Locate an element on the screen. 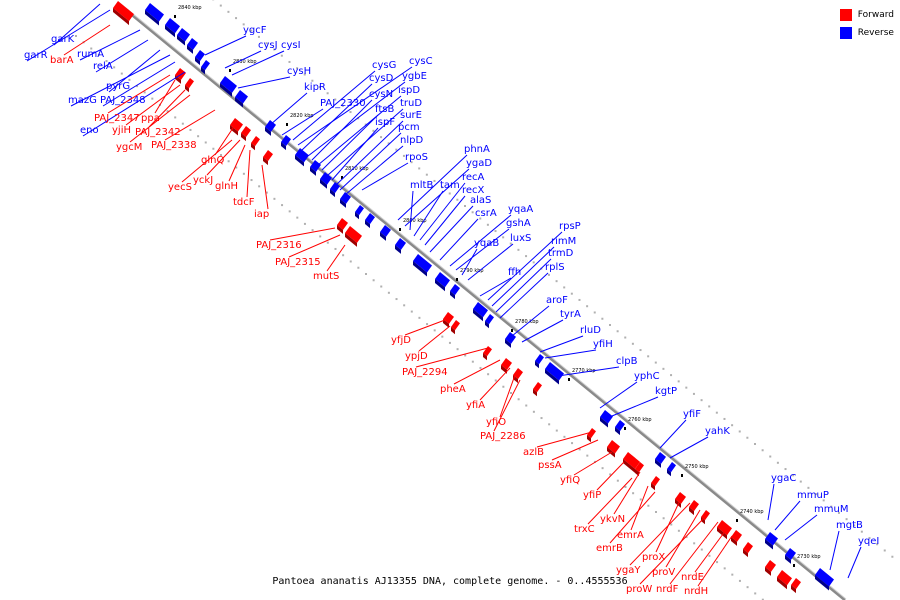 This screenshot has width=900, height=600. gene-label-ispf: ispF is located at coordinates (385, 122).